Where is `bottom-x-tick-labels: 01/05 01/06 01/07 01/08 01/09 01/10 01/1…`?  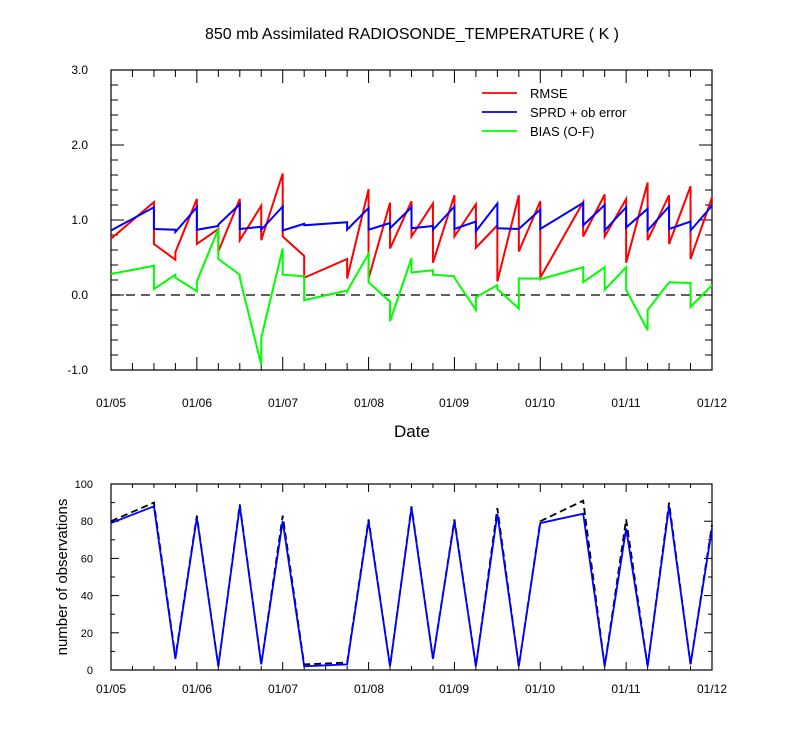 bottom-x-tick-labels: 01/05 01/06 01/07 01/08 01/09 01/10 01/1… is located at coordinates (411, 689).